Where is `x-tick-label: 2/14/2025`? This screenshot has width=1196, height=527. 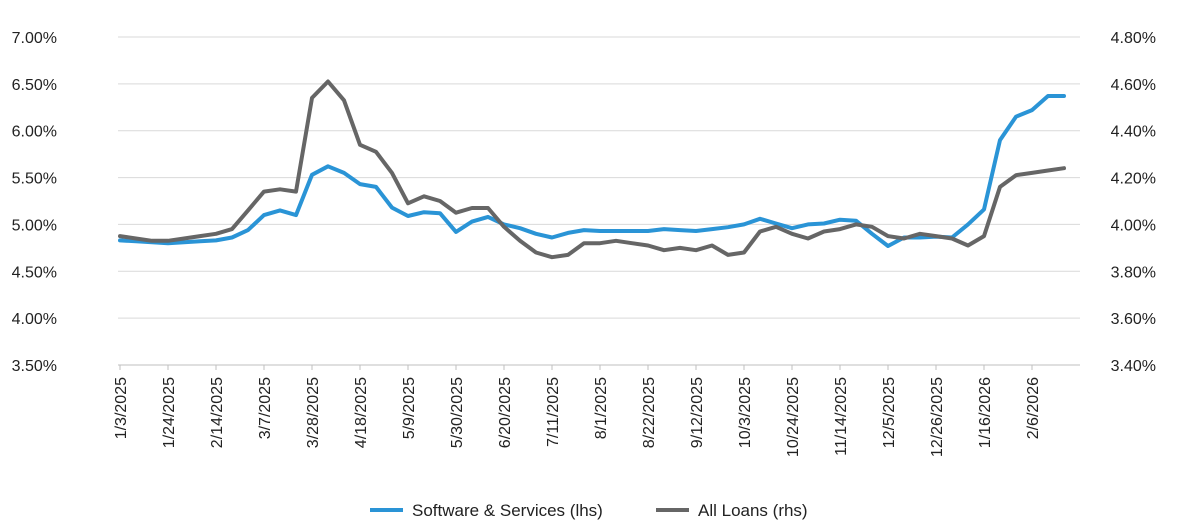 x-tick-label: 2/14/2025 is located at coordinates (217, 412).